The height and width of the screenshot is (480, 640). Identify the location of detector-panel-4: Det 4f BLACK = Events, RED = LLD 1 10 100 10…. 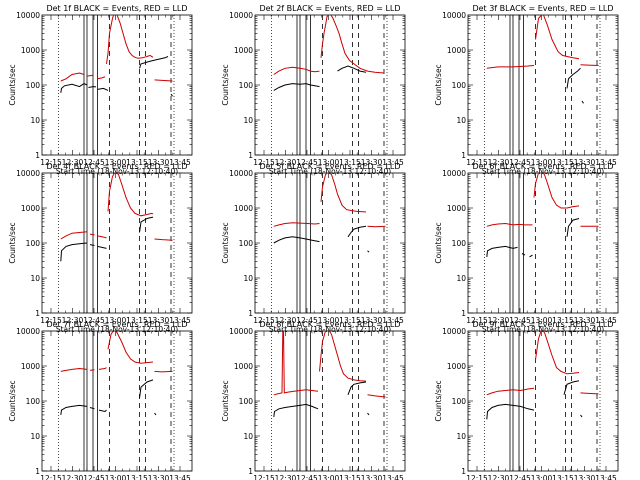
(100, 248).